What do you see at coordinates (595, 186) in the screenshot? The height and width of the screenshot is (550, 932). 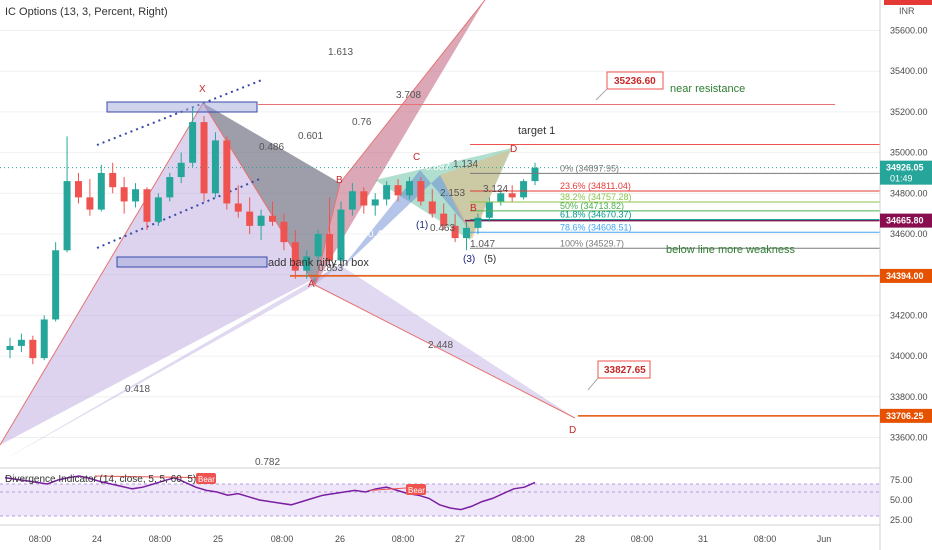 I see `fib-label: 23.6% (34811.04)` at bounding box center [595, 186].